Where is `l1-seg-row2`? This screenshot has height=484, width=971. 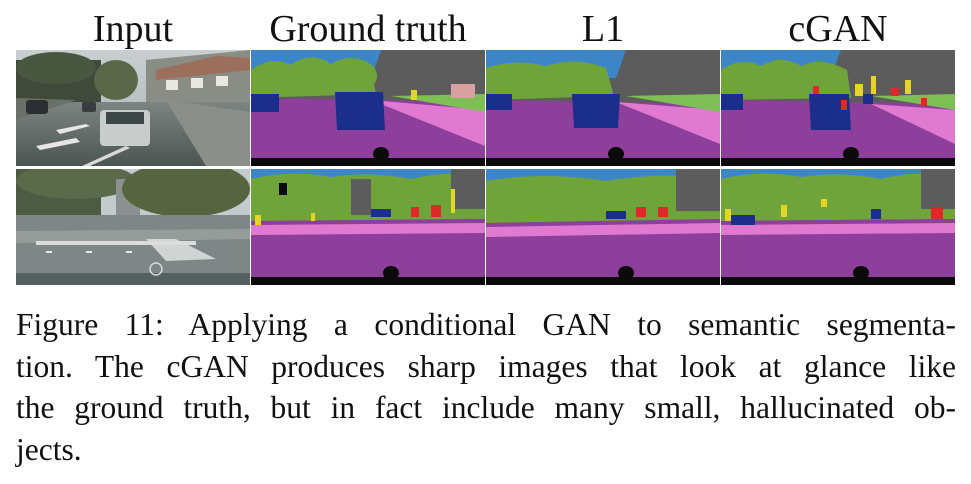
l1-seg-row2 is located at coordinates (603, 227).